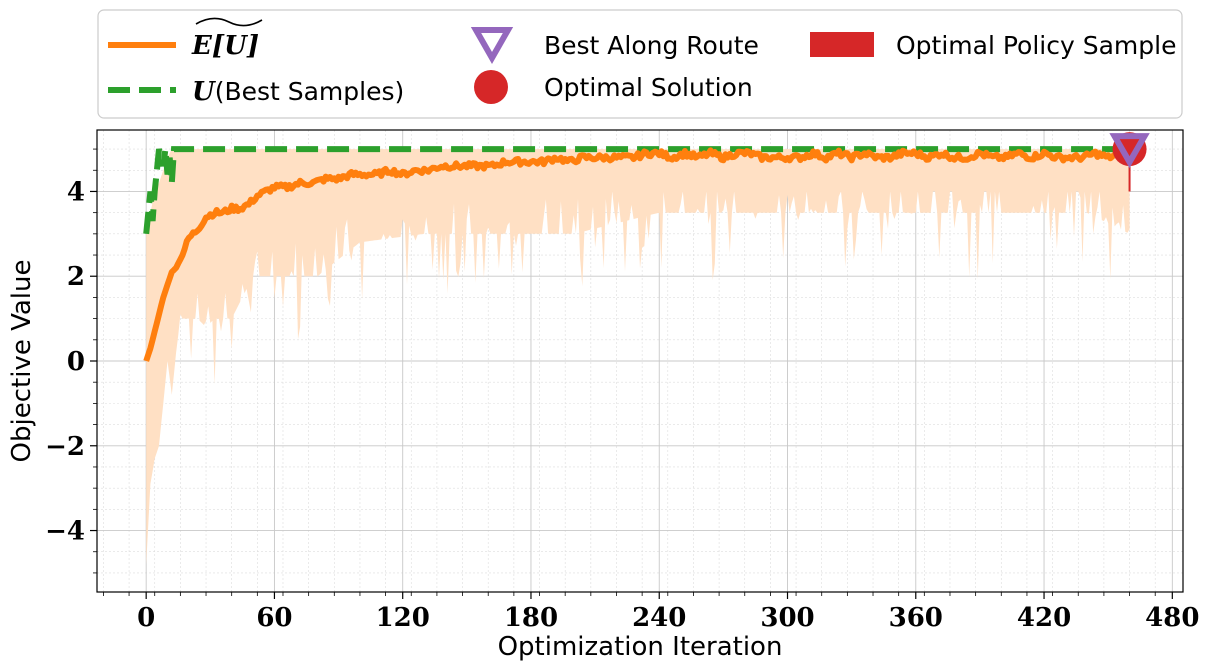 The width and height of the screenshot is (1208, 670). I want to click on y-tick-label: 2, so click(76, 277).